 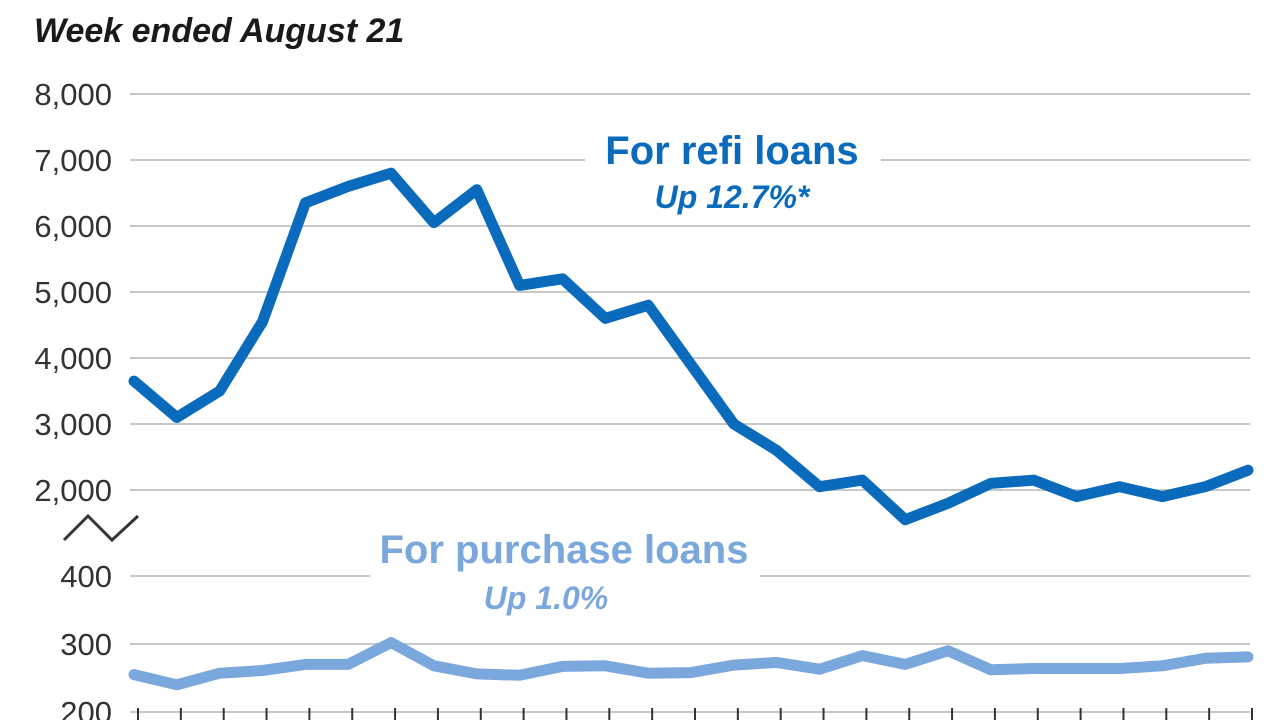 What do you see at coordinates (73, 226) in the screenshot?
I see `y-tick-label: 6,000` at bounding box center [73, 226].